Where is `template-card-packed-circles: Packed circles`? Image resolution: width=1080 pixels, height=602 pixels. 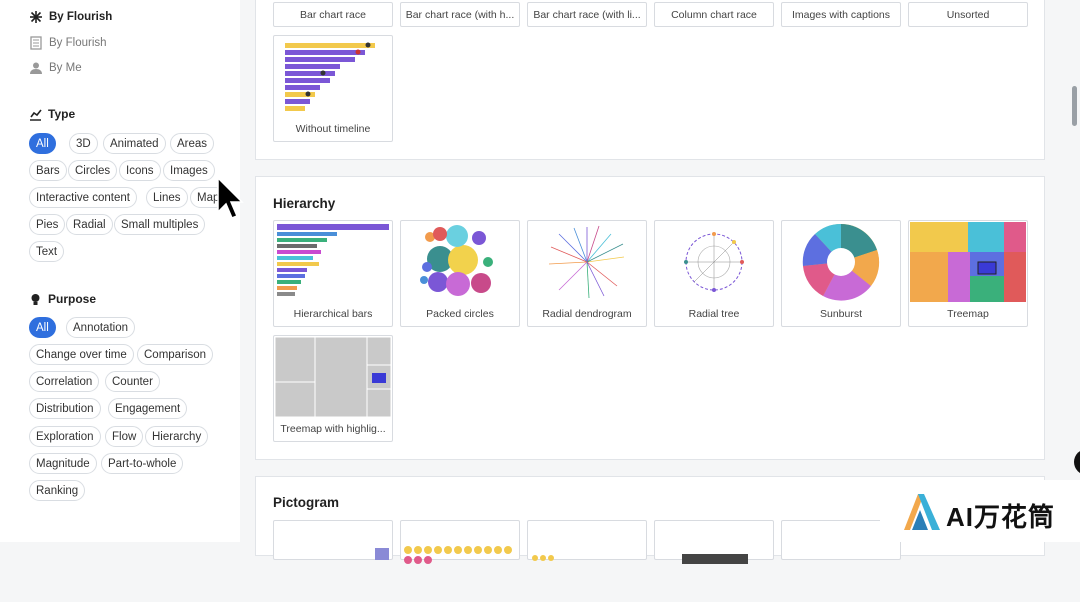 template-card-packed-circles: Packed circles is located at coordinates (460, 273).